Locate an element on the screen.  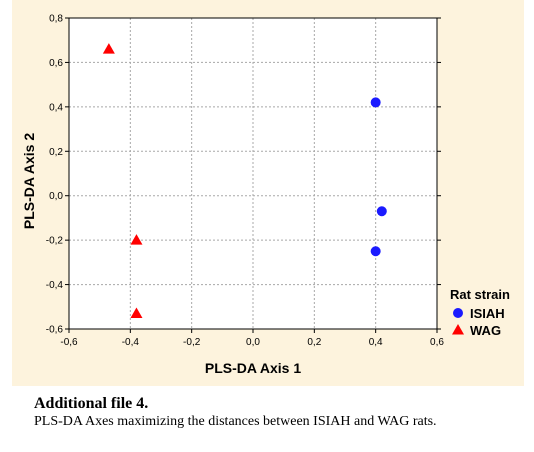
x-tick-label: 0,6 is located at coordinates (437, 342).